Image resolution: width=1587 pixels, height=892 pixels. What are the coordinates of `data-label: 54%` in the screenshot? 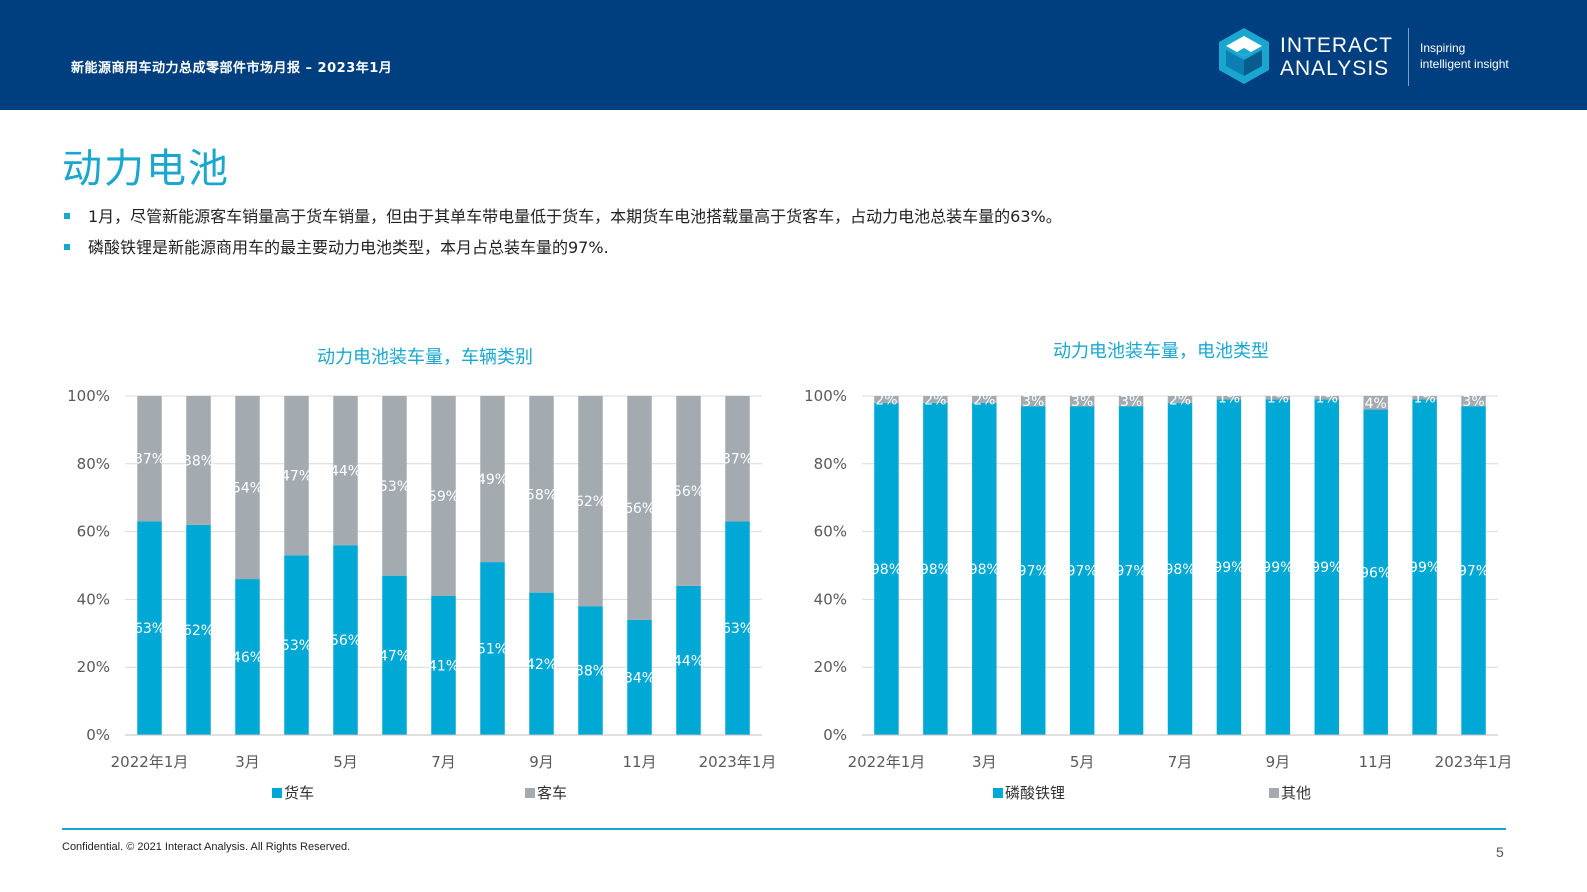 It's located at (247, 489).